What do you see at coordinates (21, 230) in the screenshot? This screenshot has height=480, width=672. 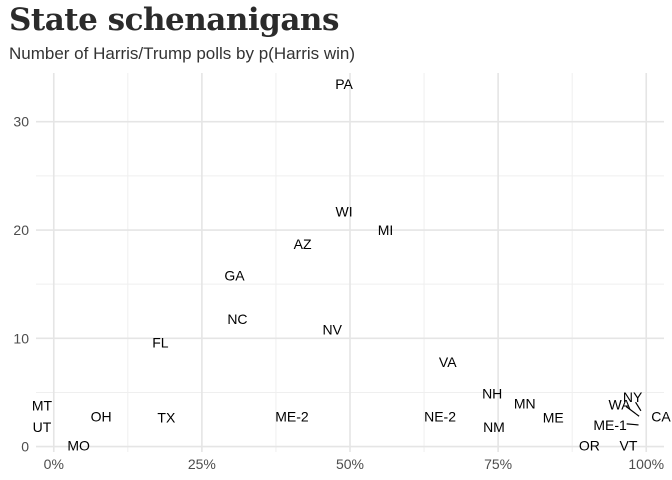 I see `y-tick-label: 20` at bounding box center [21, 230].